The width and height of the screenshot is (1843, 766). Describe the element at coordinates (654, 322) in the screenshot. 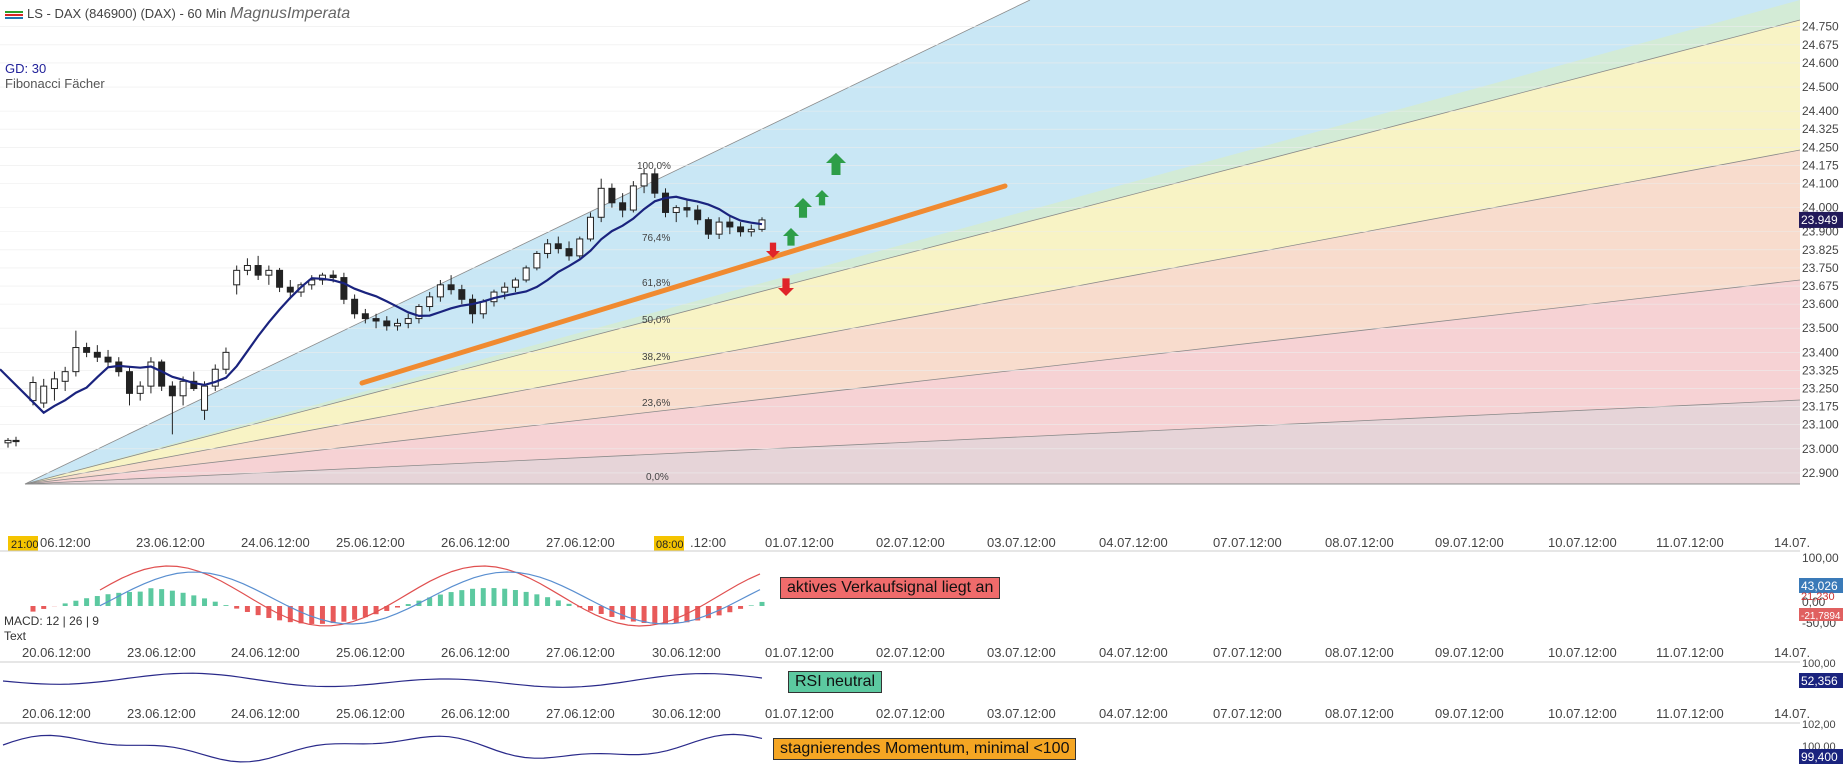

I see `fib-level-labels: 100,0% 76,4% 61,8% 50,0% 38,2% 23,6% 0,0%` at that location.